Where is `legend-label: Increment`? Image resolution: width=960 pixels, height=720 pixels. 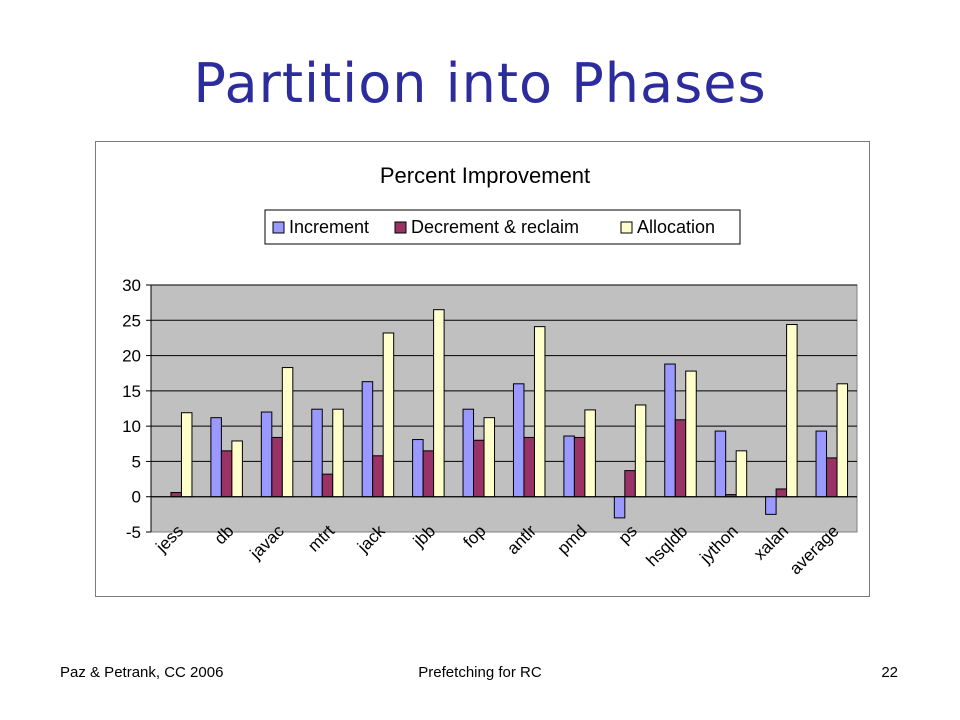 legend-label: Increment is located at coordinates (329, 227).